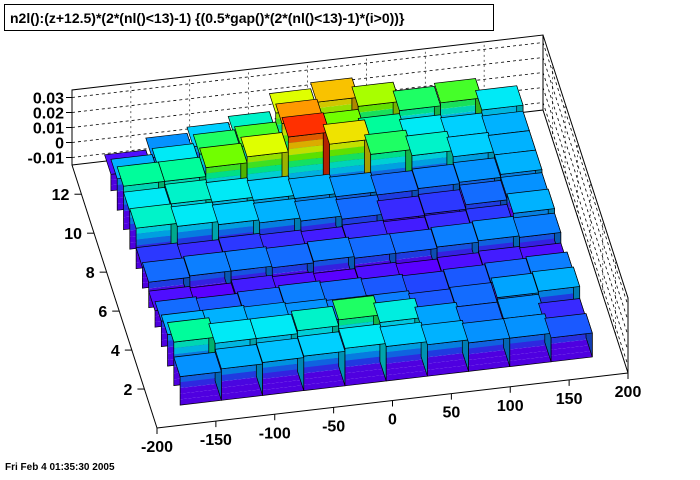 This screenshot has height=480, width=700. I want to click on y-tick-label: 2, so click(128, 390).